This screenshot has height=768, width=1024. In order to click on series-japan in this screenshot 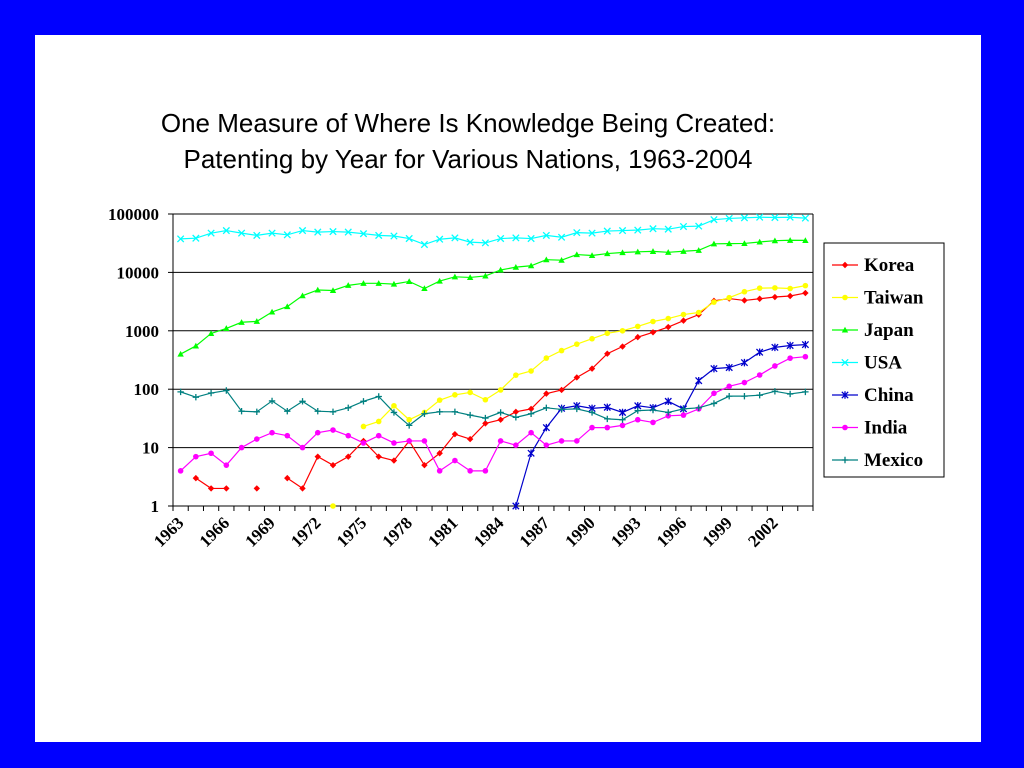, I will do `click(493, 297)`.